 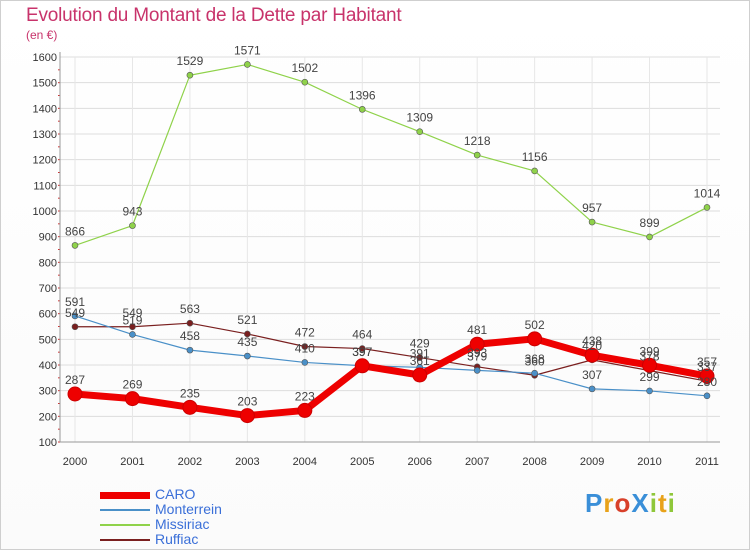 I want to click on x-tick-label: 2008, so click(x=534, y=462).